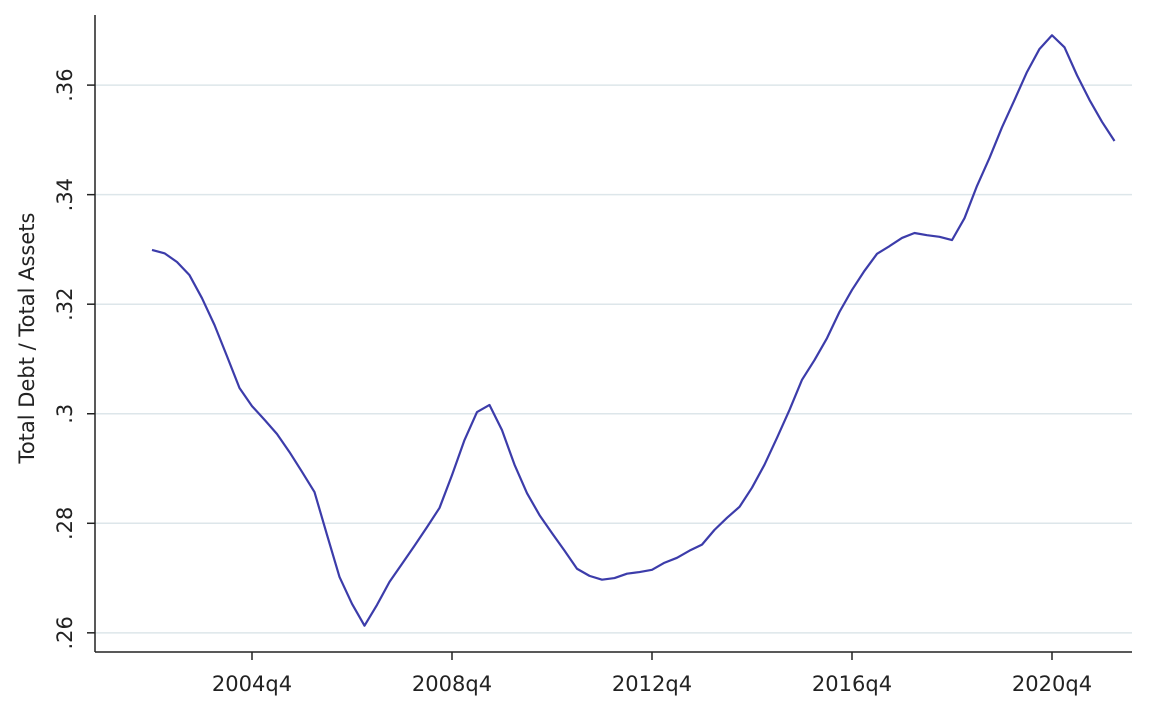 The image size is (1150, 711). What do you see at coordinates (27, 339) in the screenshot?
I see `y-axis-title: Total Debt / Total Assets` at bounding box center [27, 339].